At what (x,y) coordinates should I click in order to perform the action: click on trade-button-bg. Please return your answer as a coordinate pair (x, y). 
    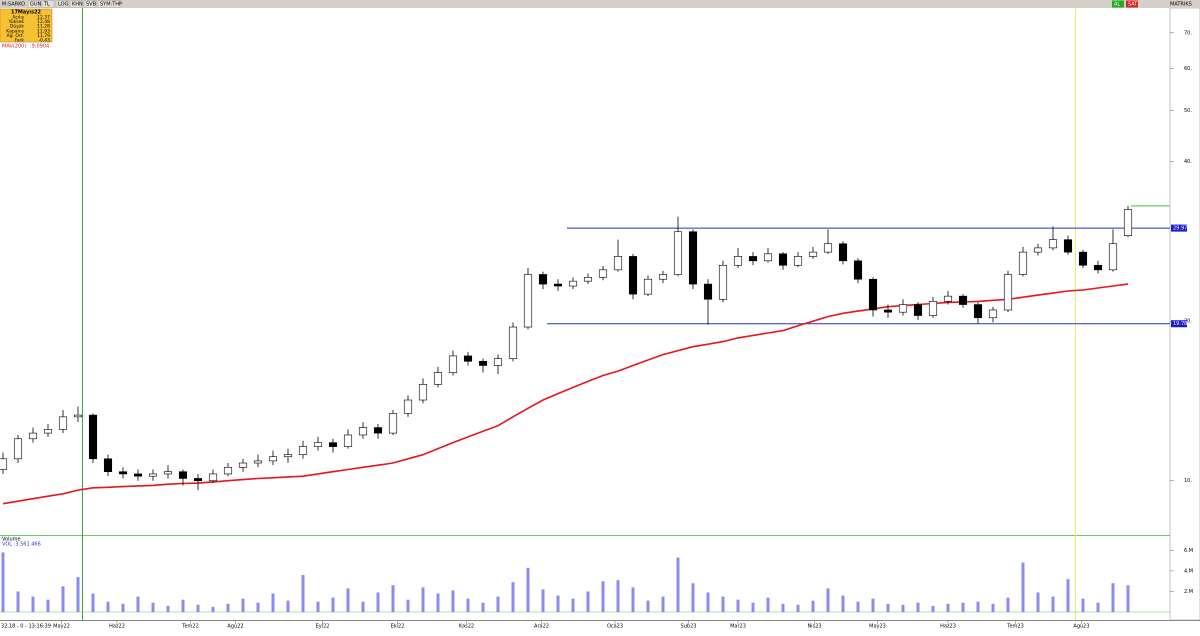
    Looking at the image, I should click on (1132, 4).